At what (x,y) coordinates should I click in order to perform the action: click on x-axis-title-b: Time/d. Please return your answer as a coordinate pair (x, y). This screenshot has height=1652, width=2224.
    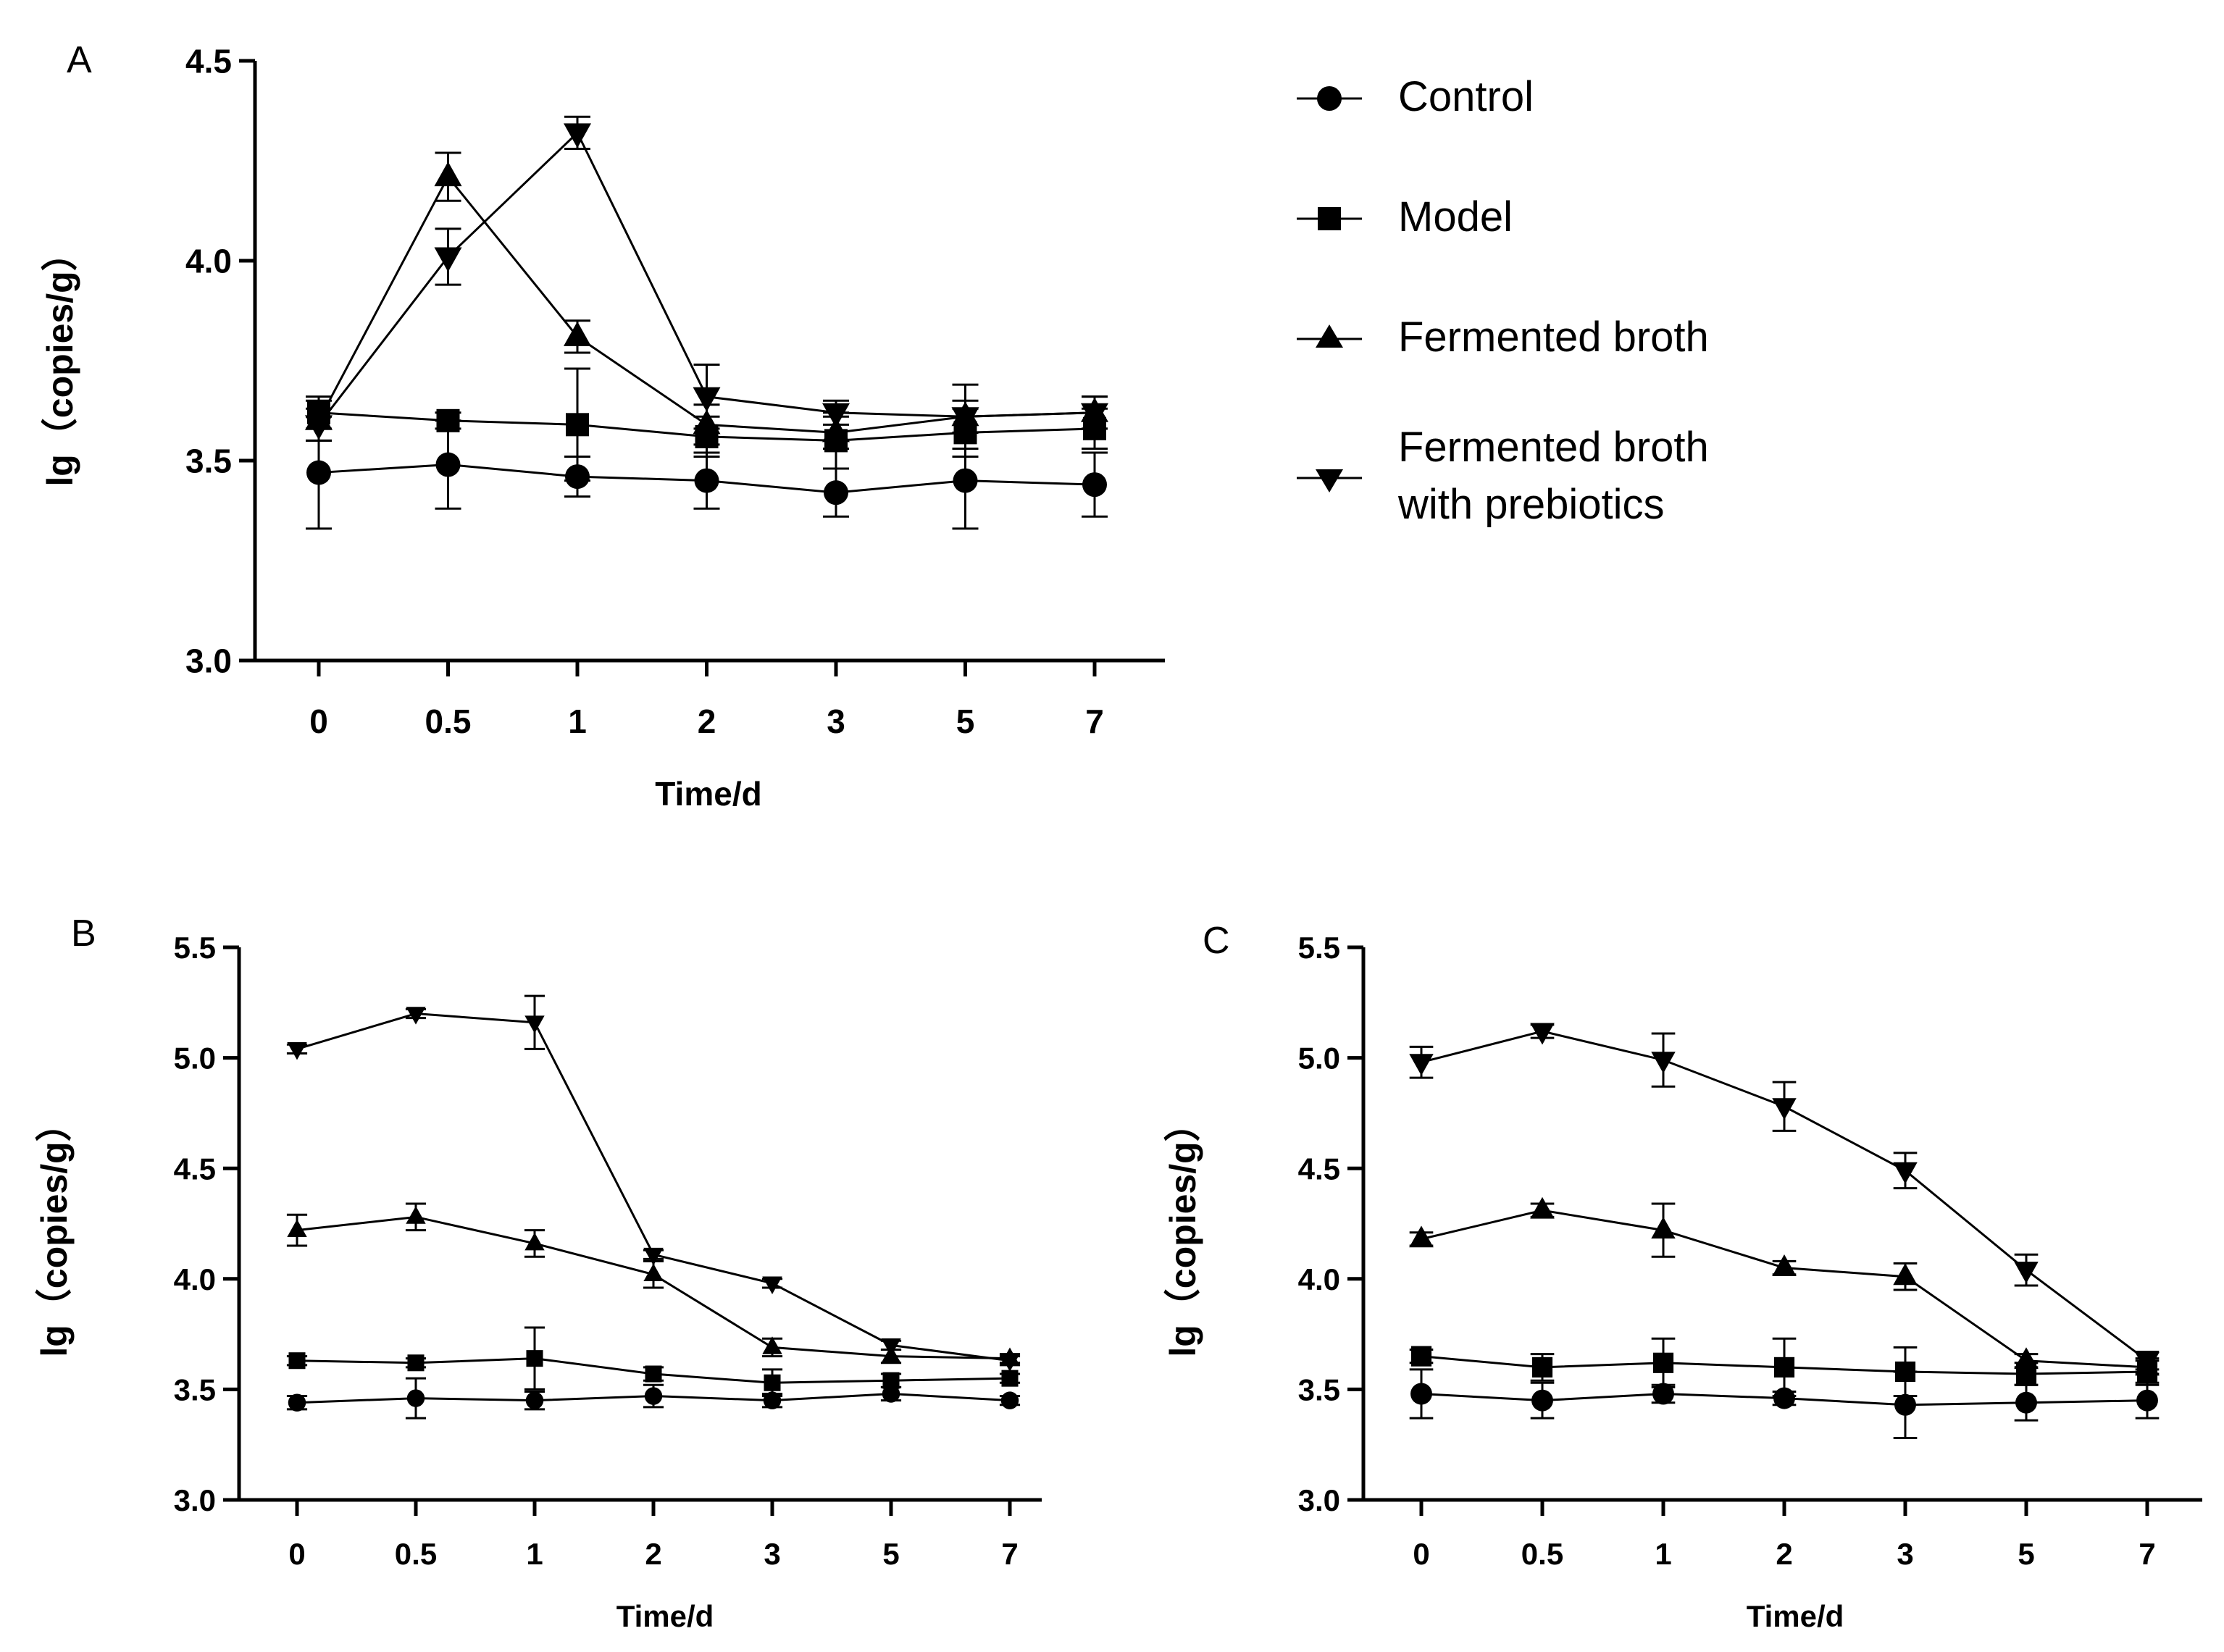
    Looking at the image, I should click on (665, 1616).